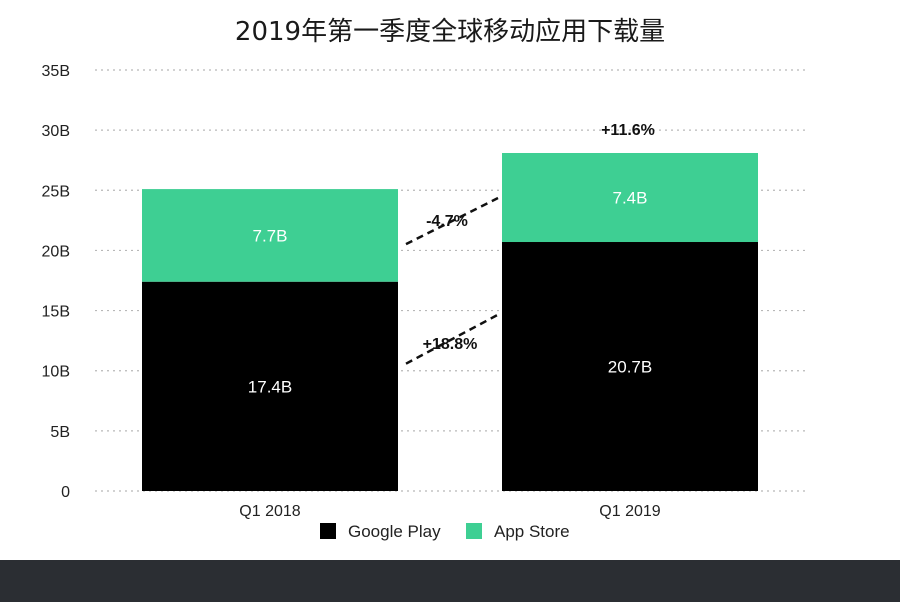 The width and height of the screenshot is (900, 602). Describe the element at coordinates (56, 282) in the screenshot. I see `y-axis: 0 5B 10B 15B 20B 25B 30B 35B` at that location.